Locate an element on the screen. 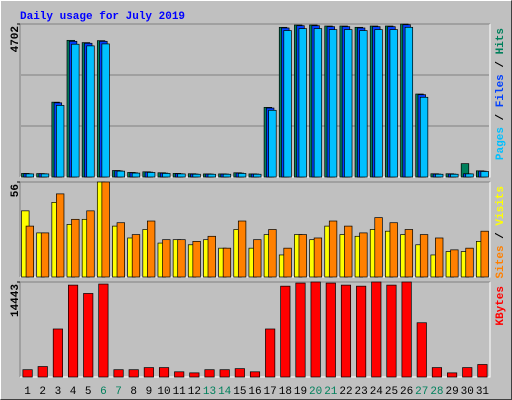 The image size is (512, 400). y-tick-label: 4702 is located at coordinates (16, 39).